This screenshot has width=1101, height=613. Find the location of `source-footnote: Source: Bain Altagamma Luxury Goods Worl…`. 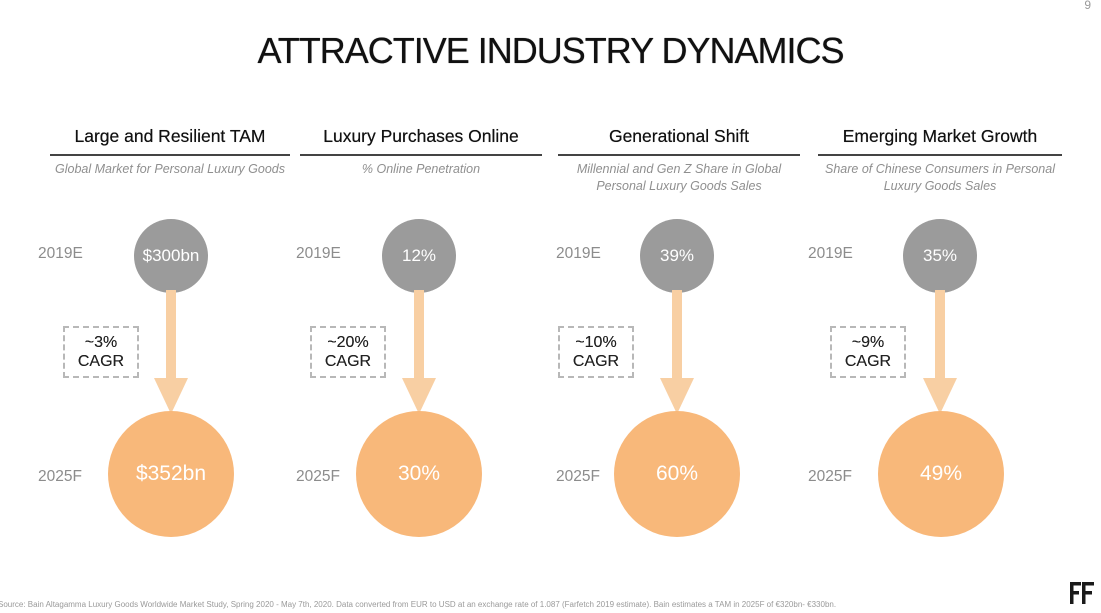

source-footnote: Source: Bain Altagamma Luxury Goods Worl… is located at coordinates (418, 604).